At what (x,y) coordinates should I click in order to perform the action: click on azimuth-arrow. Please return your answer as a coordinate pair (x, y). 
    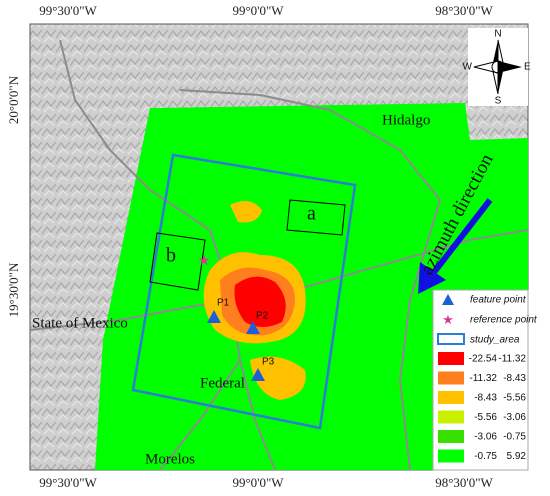
    Looking at the image, I should click on (459, 240).